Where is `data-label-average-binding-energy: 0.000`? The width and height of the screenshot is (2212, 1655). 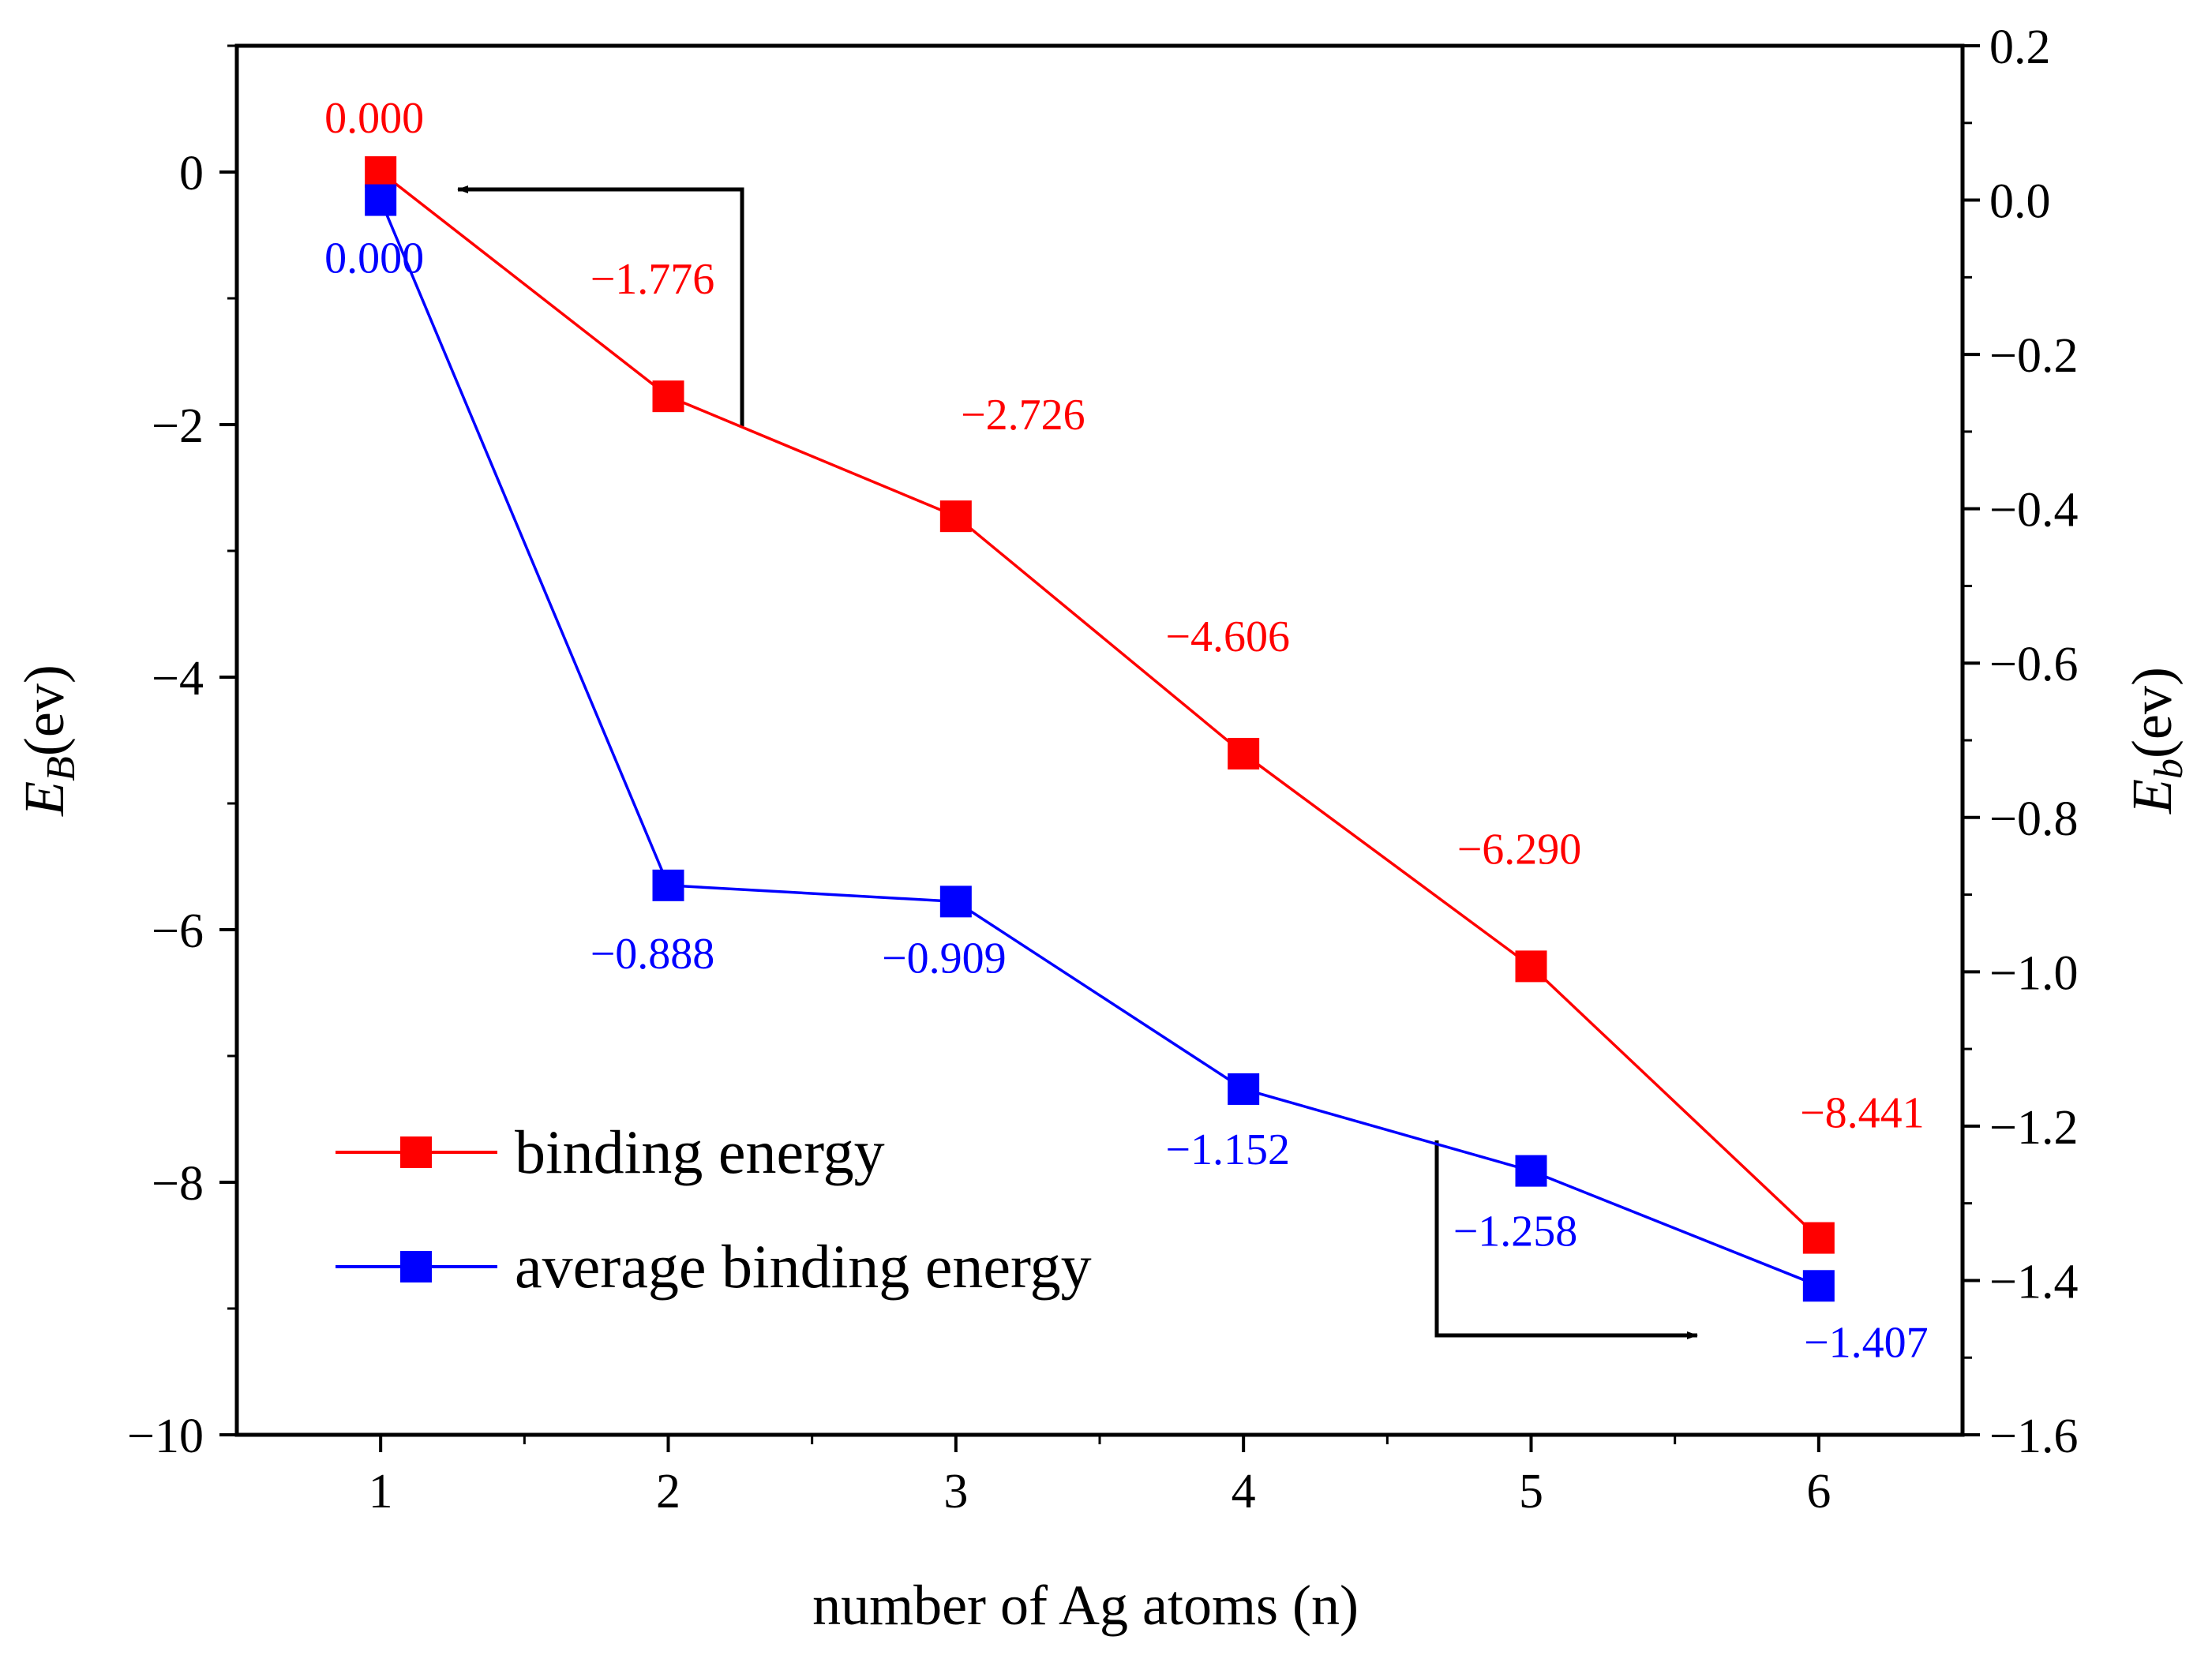 data-label-average-binding-energy: 0.000 is located at coordinates (374, 258).